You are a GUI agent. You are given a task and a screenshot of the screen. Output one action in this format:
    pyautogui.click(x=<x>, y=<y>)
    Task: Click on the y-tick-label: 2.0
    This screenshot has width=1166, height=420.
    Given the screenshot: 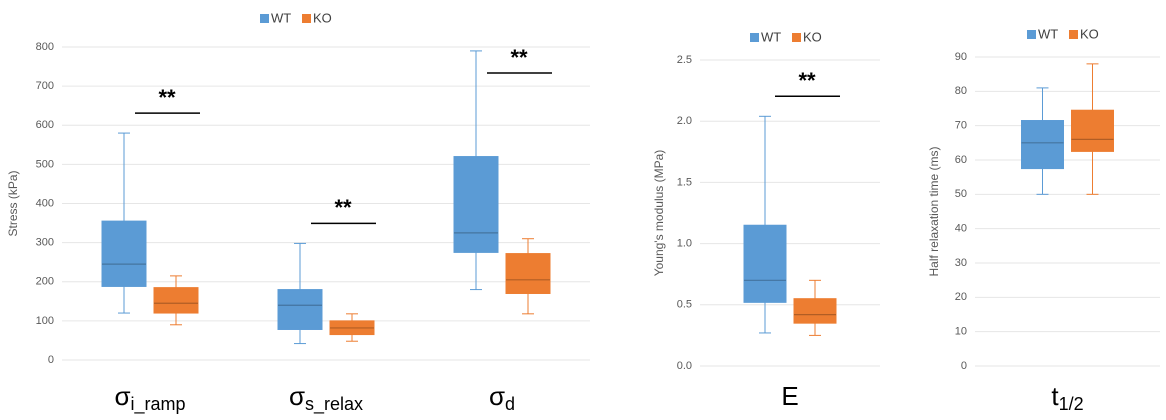 What is the action you would take?
    pyautogui.click(x=684, y=121)
    